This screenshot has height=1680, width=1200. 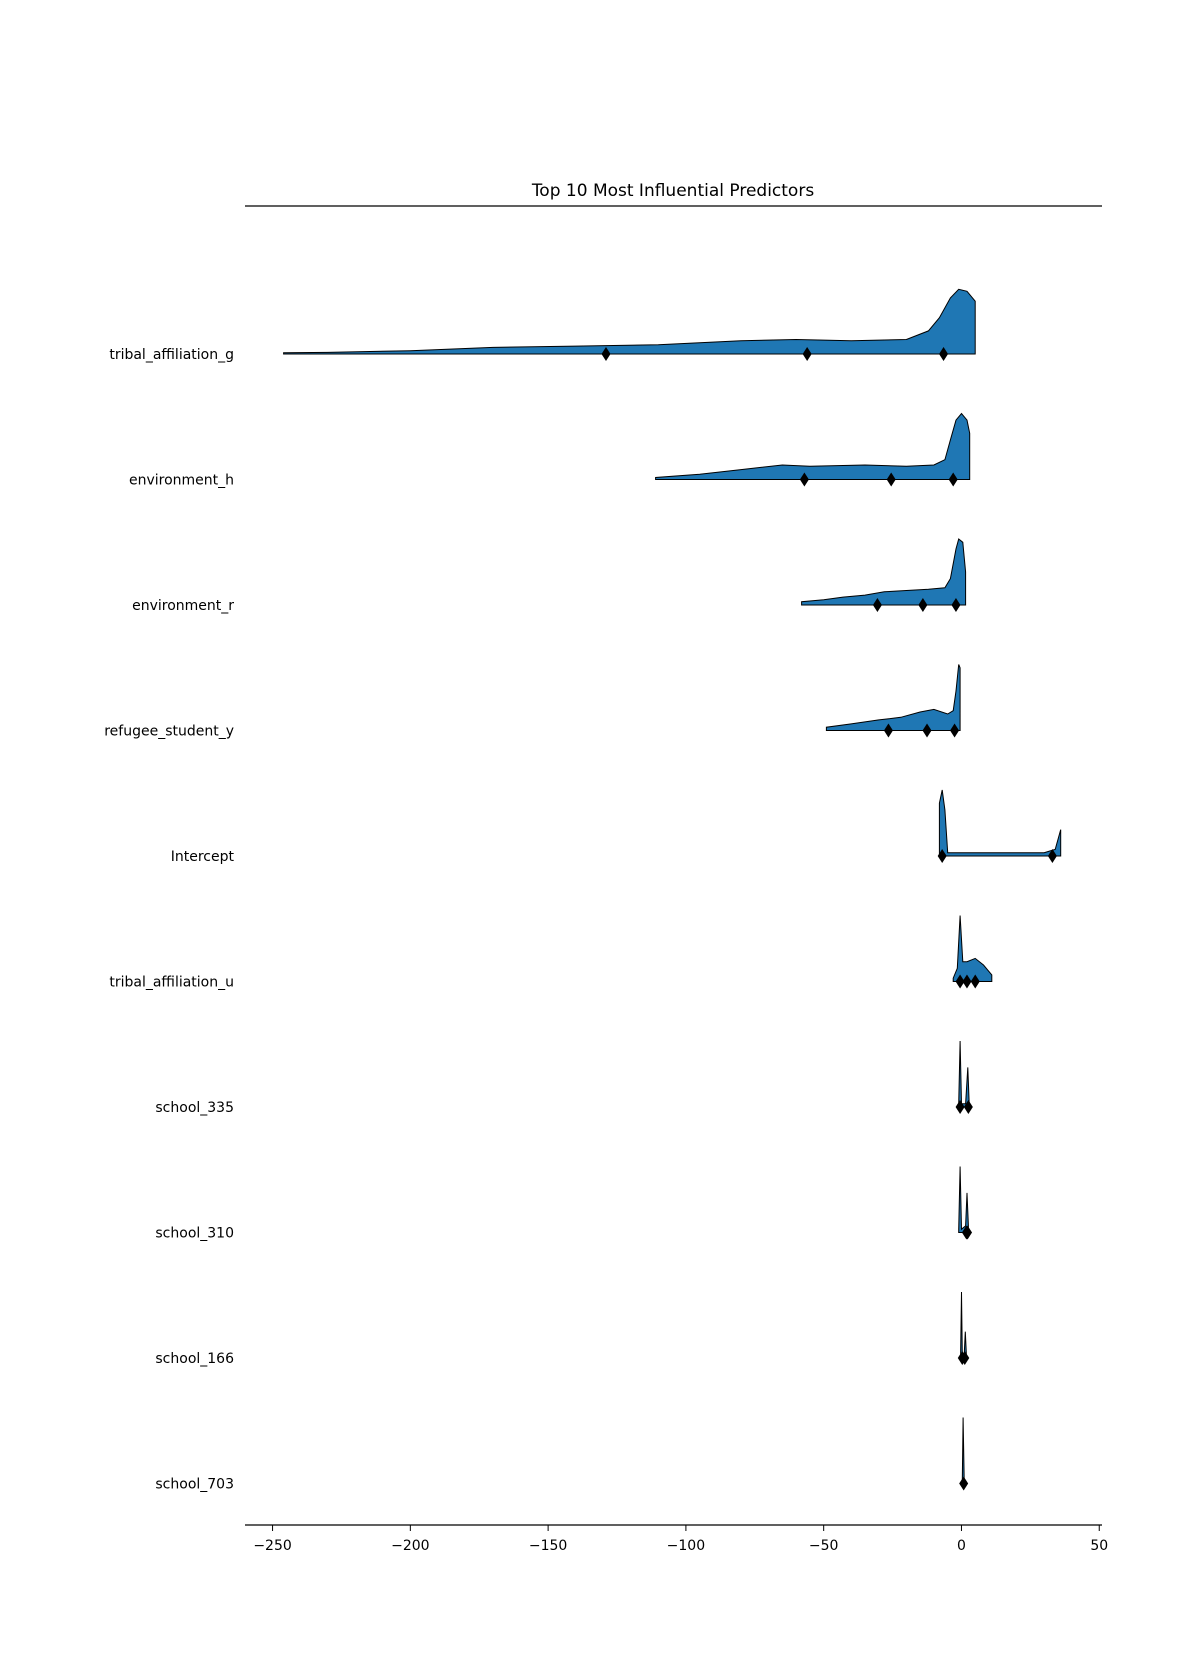 What do you see at coordinates (169, 732) in the screenshot?
I see `row-label-refugee-student-y: refugee_student_y` at bounding box center [169, 732].